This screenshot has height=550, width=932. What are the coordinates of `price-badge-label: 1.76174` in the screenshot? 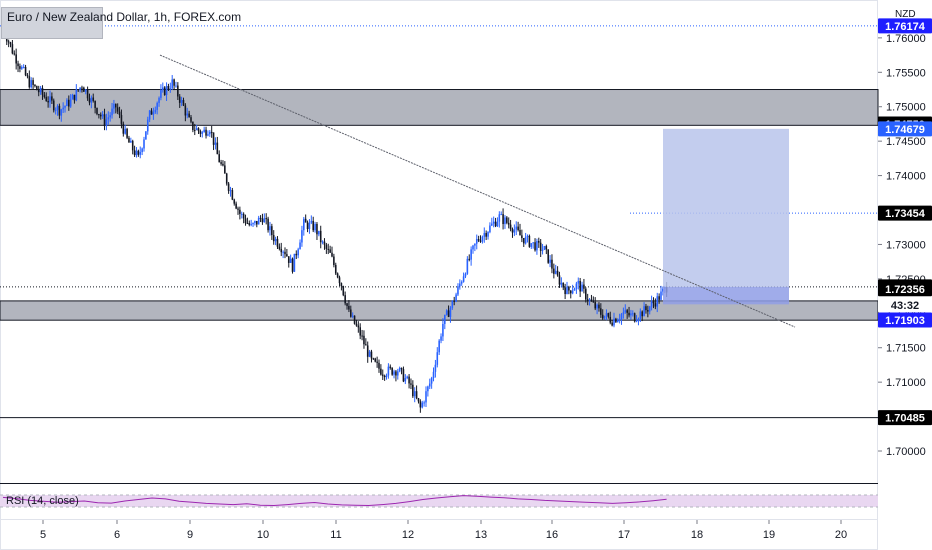 It's located at (905, 27).